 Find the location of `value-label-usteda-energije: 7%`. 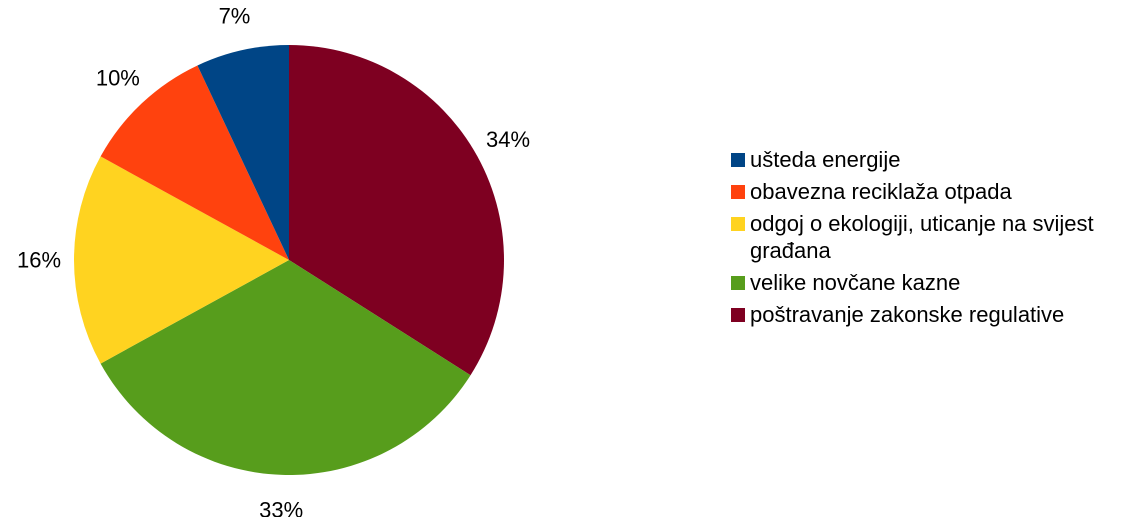

value-label-usteda-energije: 7% is located at coordinates (235, 16).